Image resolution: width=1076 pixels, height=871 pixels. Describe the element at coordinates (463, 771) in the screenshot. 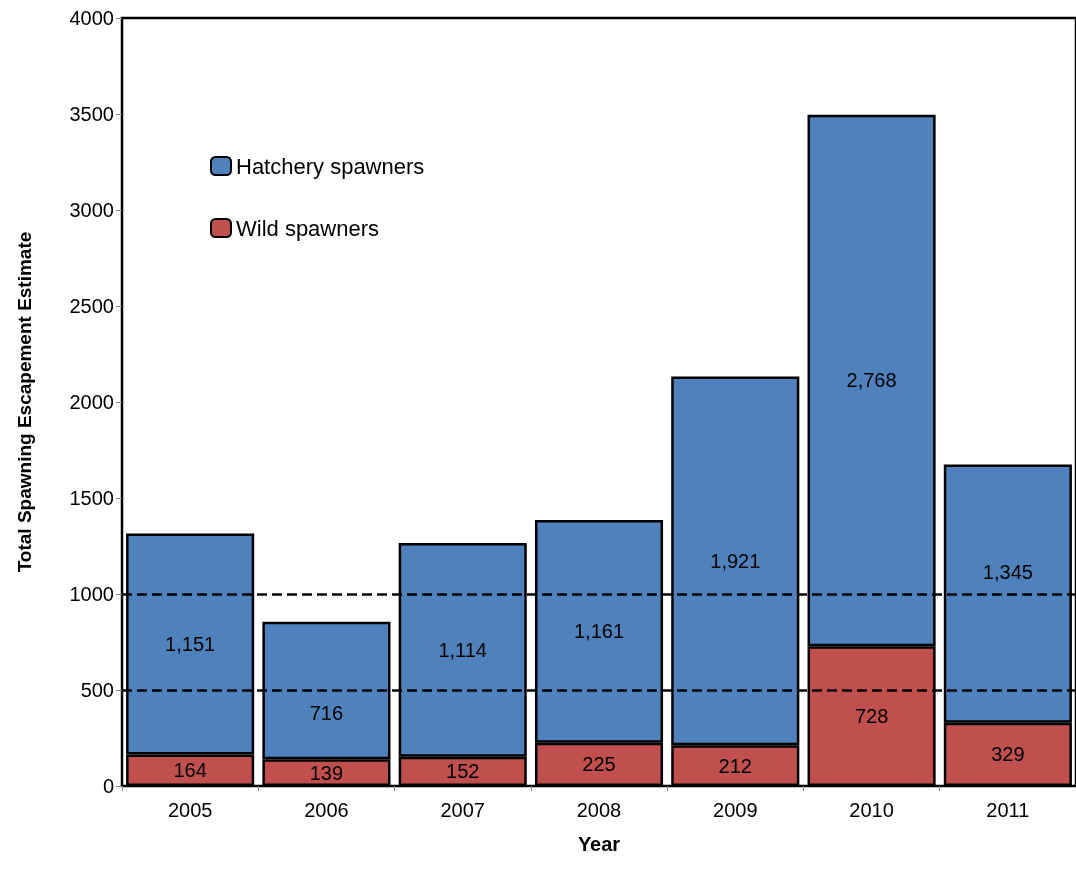

I see `data-label: 152` at that location.